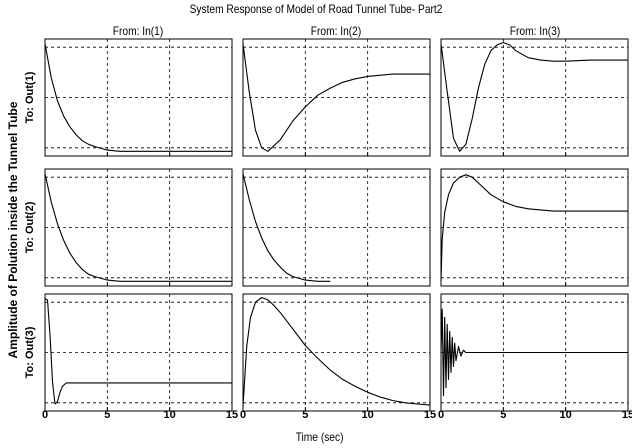 This screenshot has width=632, height=448. I want to click on response-line-r3c2, so click(336, 351).